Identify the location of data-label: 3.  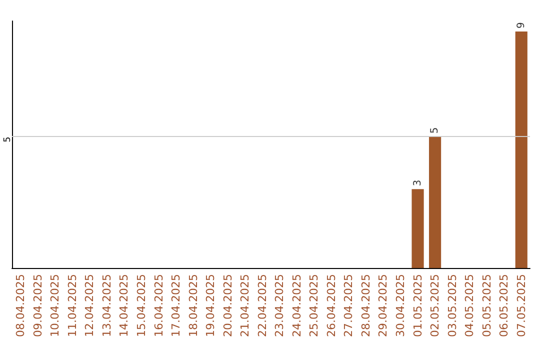
(418, 183).